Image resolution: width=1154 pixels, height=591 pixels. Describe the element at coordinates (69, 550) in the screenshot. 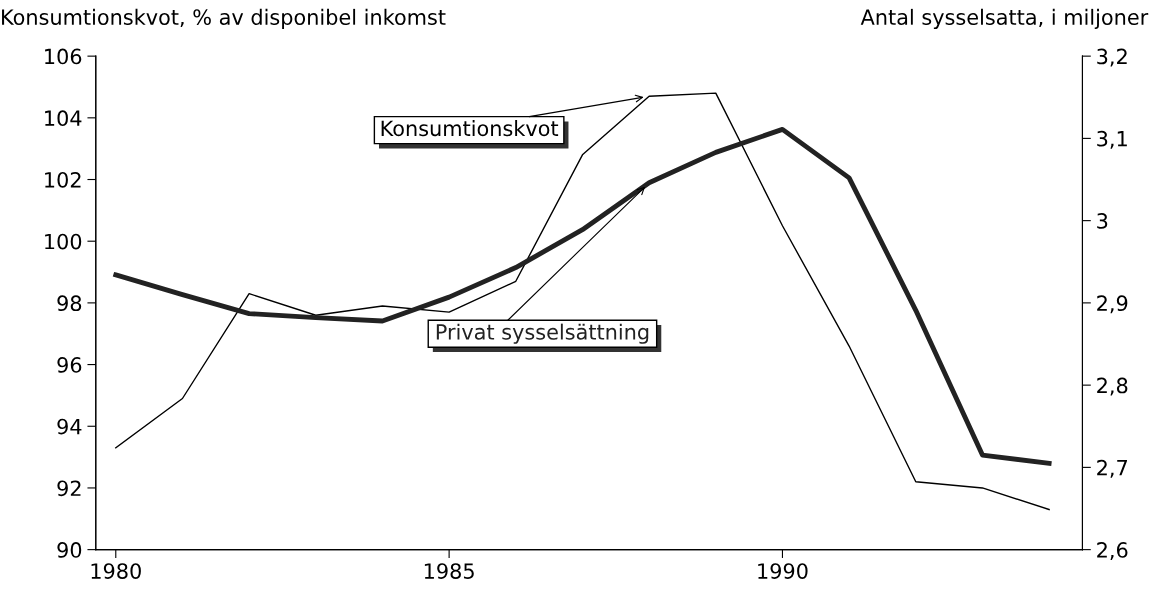

I see `y-tick-label: 90` at that location.